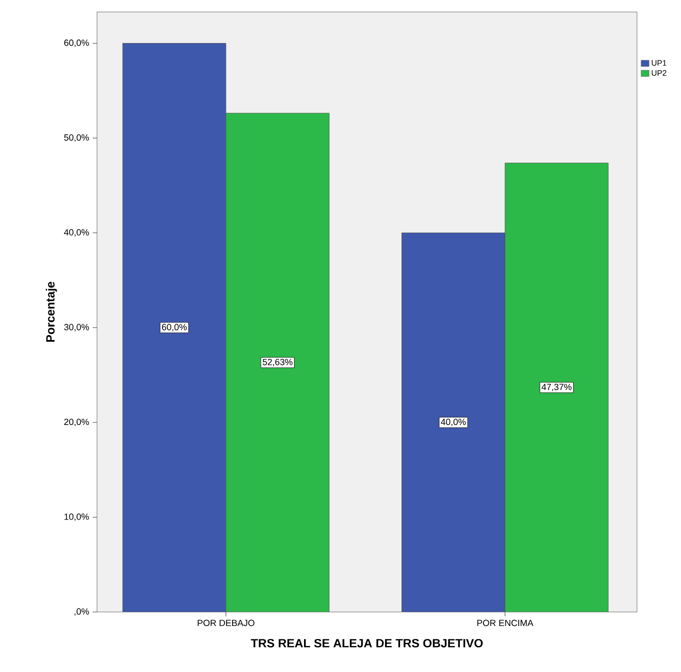 This screenshot has height=672, width=681. What do you see at coordinates (76, 422) in the screenshot?
I see `y-tick-label: 20,0%` at bounding box center [76, 422].